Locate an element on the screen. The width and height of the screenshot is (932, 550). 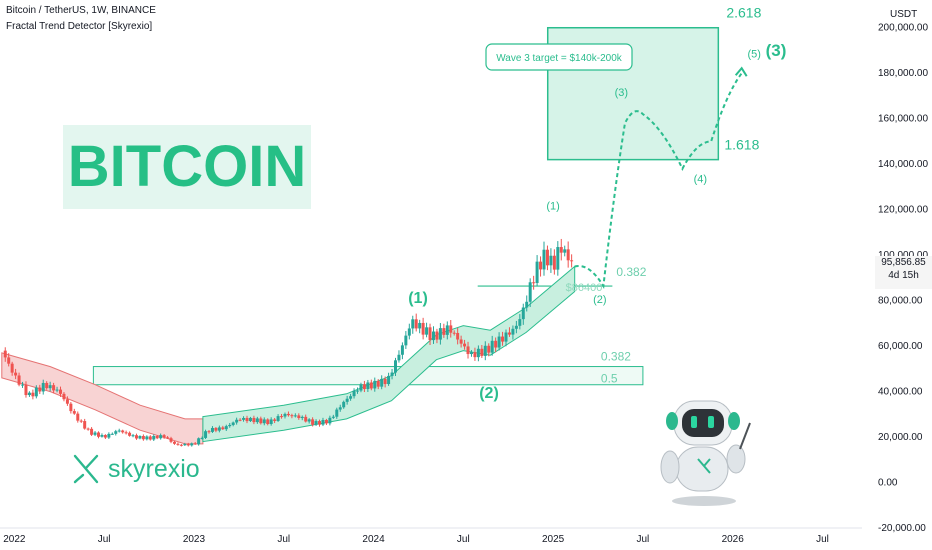
skyrexio-logo-icon is located at coordinates (86, 469).